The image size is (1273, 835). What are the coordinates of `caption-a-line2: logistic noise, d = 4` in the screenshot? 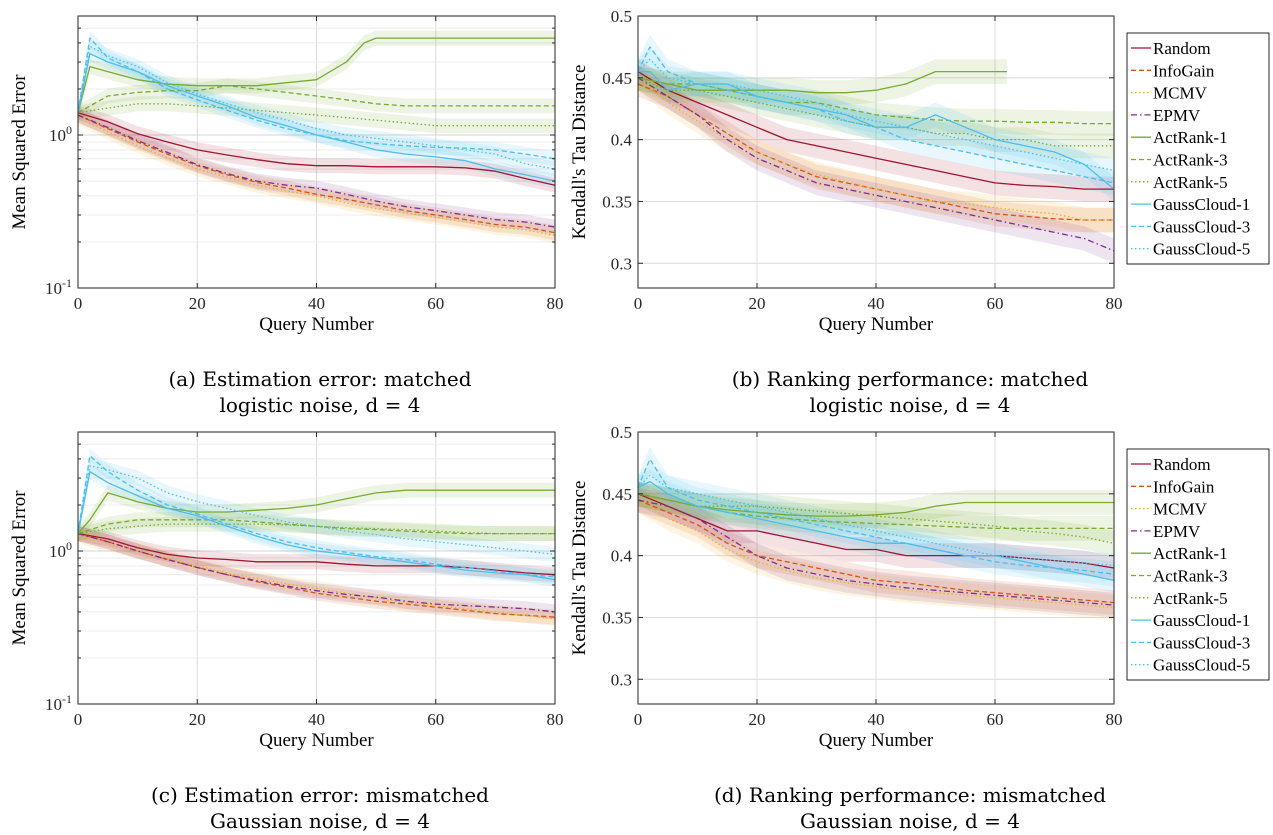 It's located at (320, 405).